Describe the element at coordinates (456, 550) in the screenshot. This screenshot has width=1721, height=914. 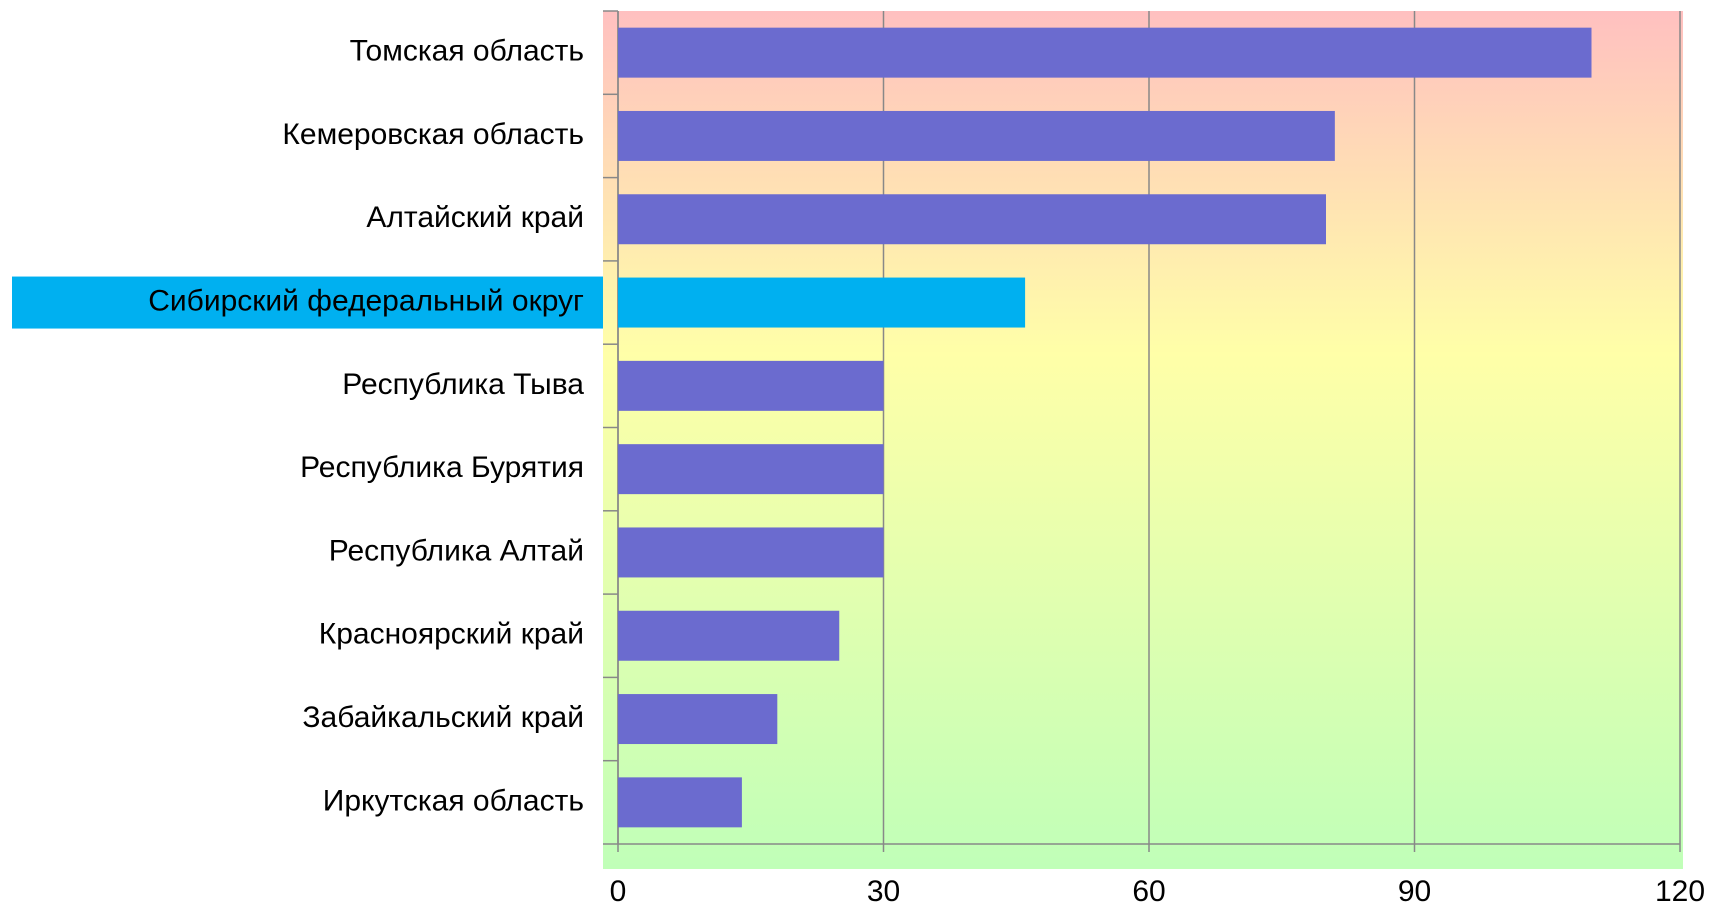
I see `y-tick-label: Республика Алтай` at that location.